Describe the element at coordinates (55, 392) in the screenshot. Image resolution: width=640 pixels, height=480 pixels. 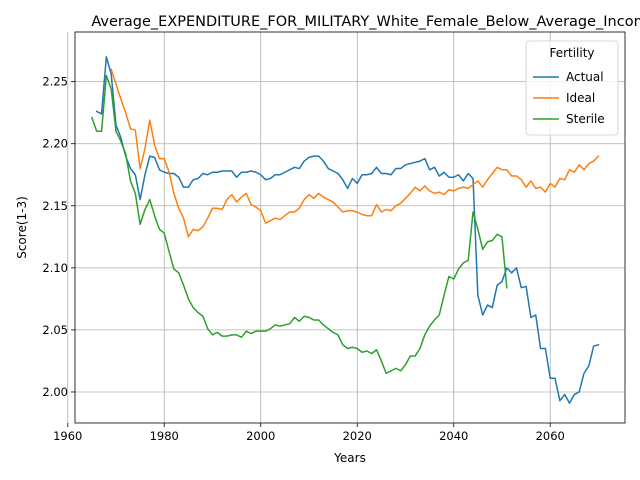
I see `y-tick-label: 2.00` at that location.